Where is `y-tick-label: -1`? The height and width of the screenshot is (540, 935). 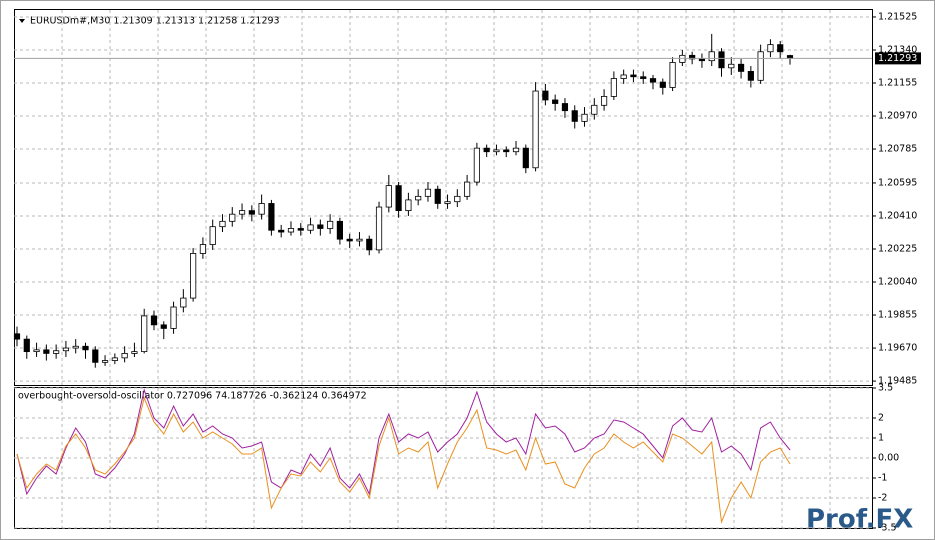
y-tick-label: -1 is located at coordinates (882, 478).